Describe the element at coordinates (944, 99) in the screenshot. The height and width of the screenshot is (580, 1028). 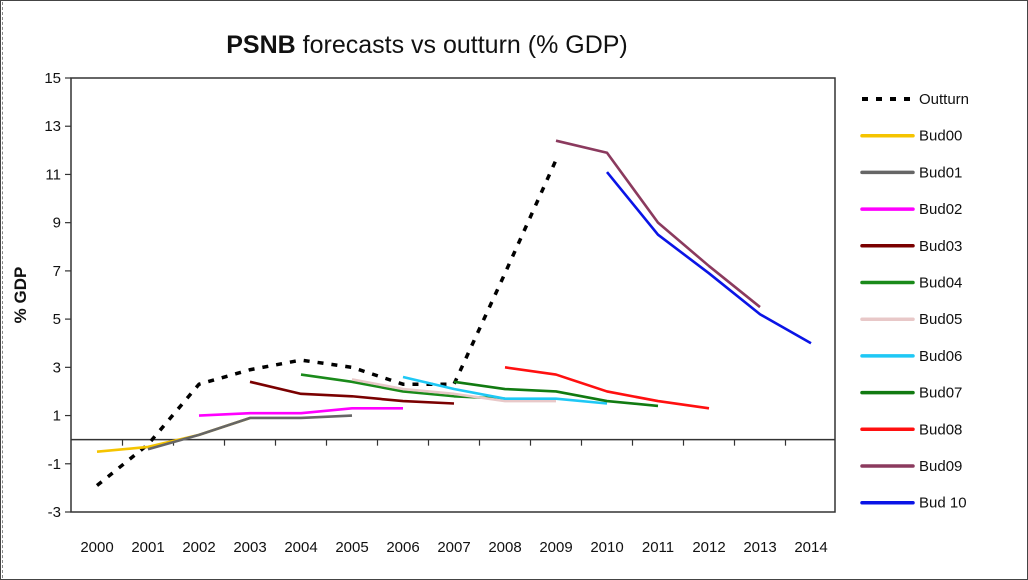
I see `legend-label: Outturn` at that location.